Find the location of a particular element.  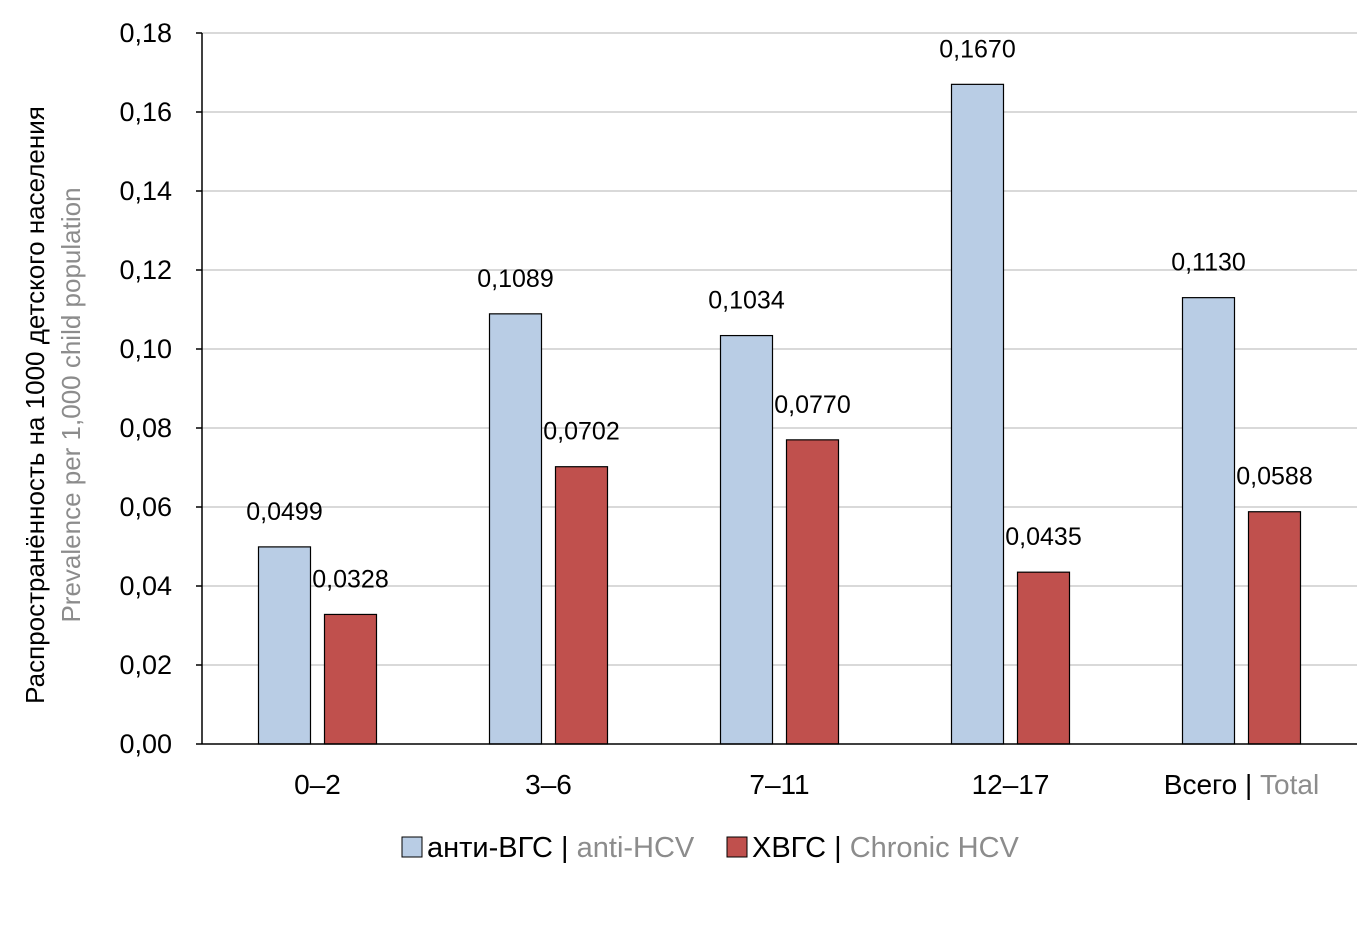

data-label: 0,0588 is located at coordinates (1274, 477).